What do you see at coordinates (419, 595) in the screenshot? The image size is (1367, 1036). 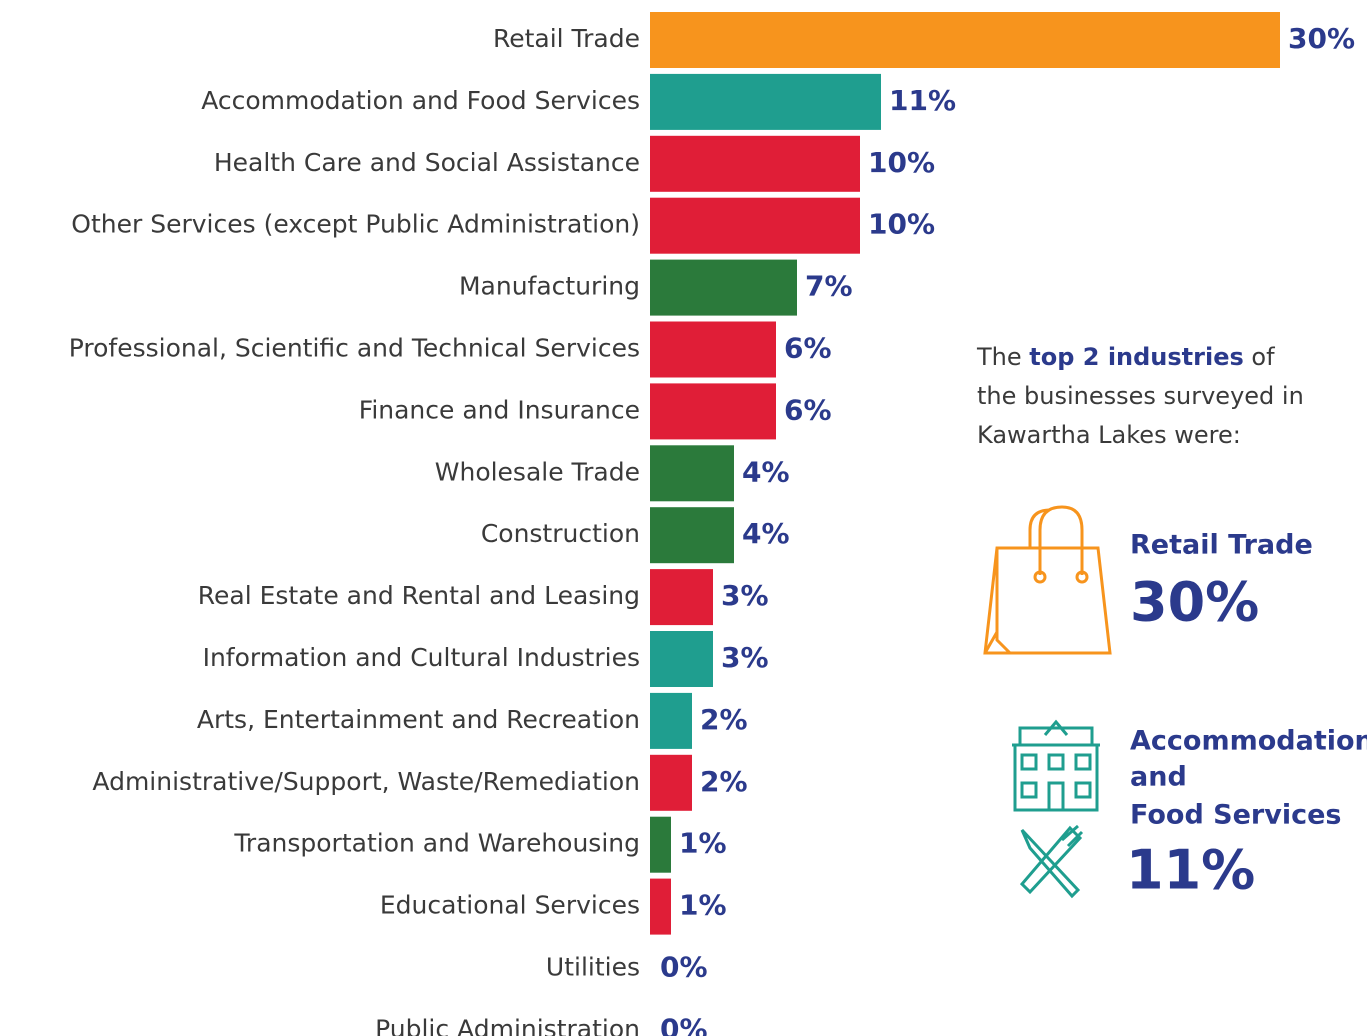 I see `category-label: Real Estate and Rental and Leasing` at bounding box center [419, 595].